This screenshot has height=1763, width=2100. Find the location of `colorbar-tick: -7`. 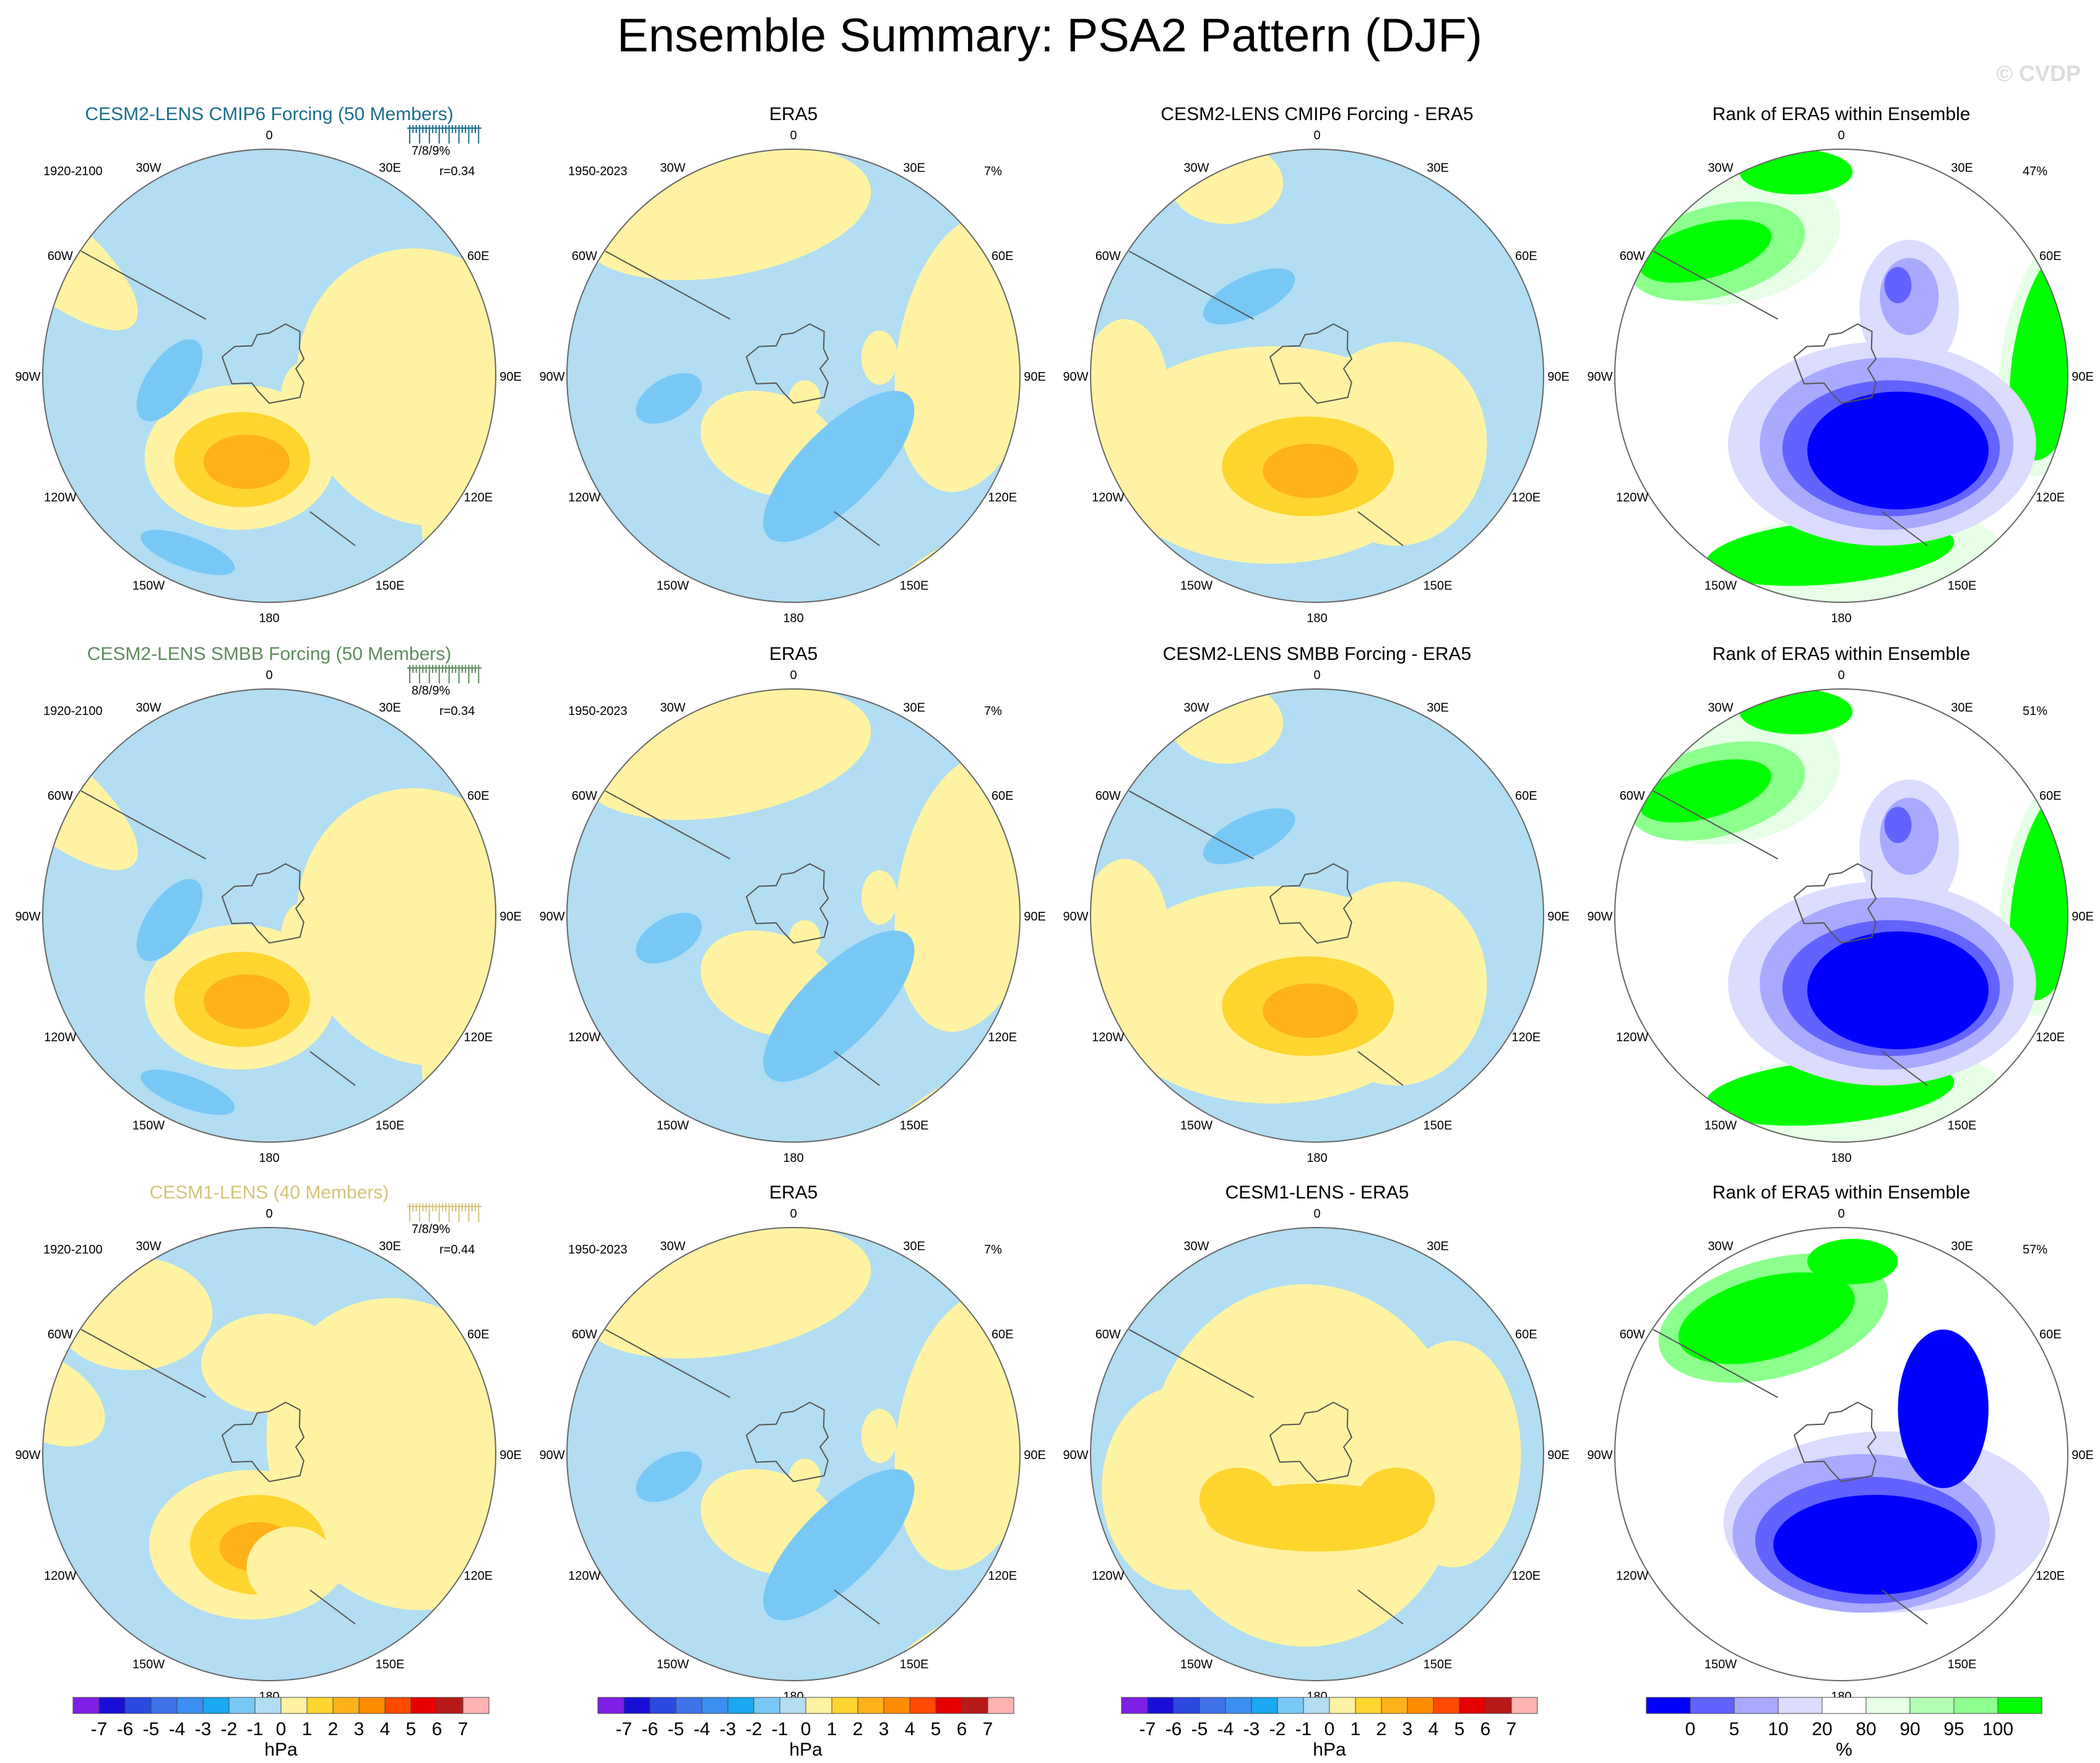

colorbar-tick: -7 is located at coordinates (99, 1729).